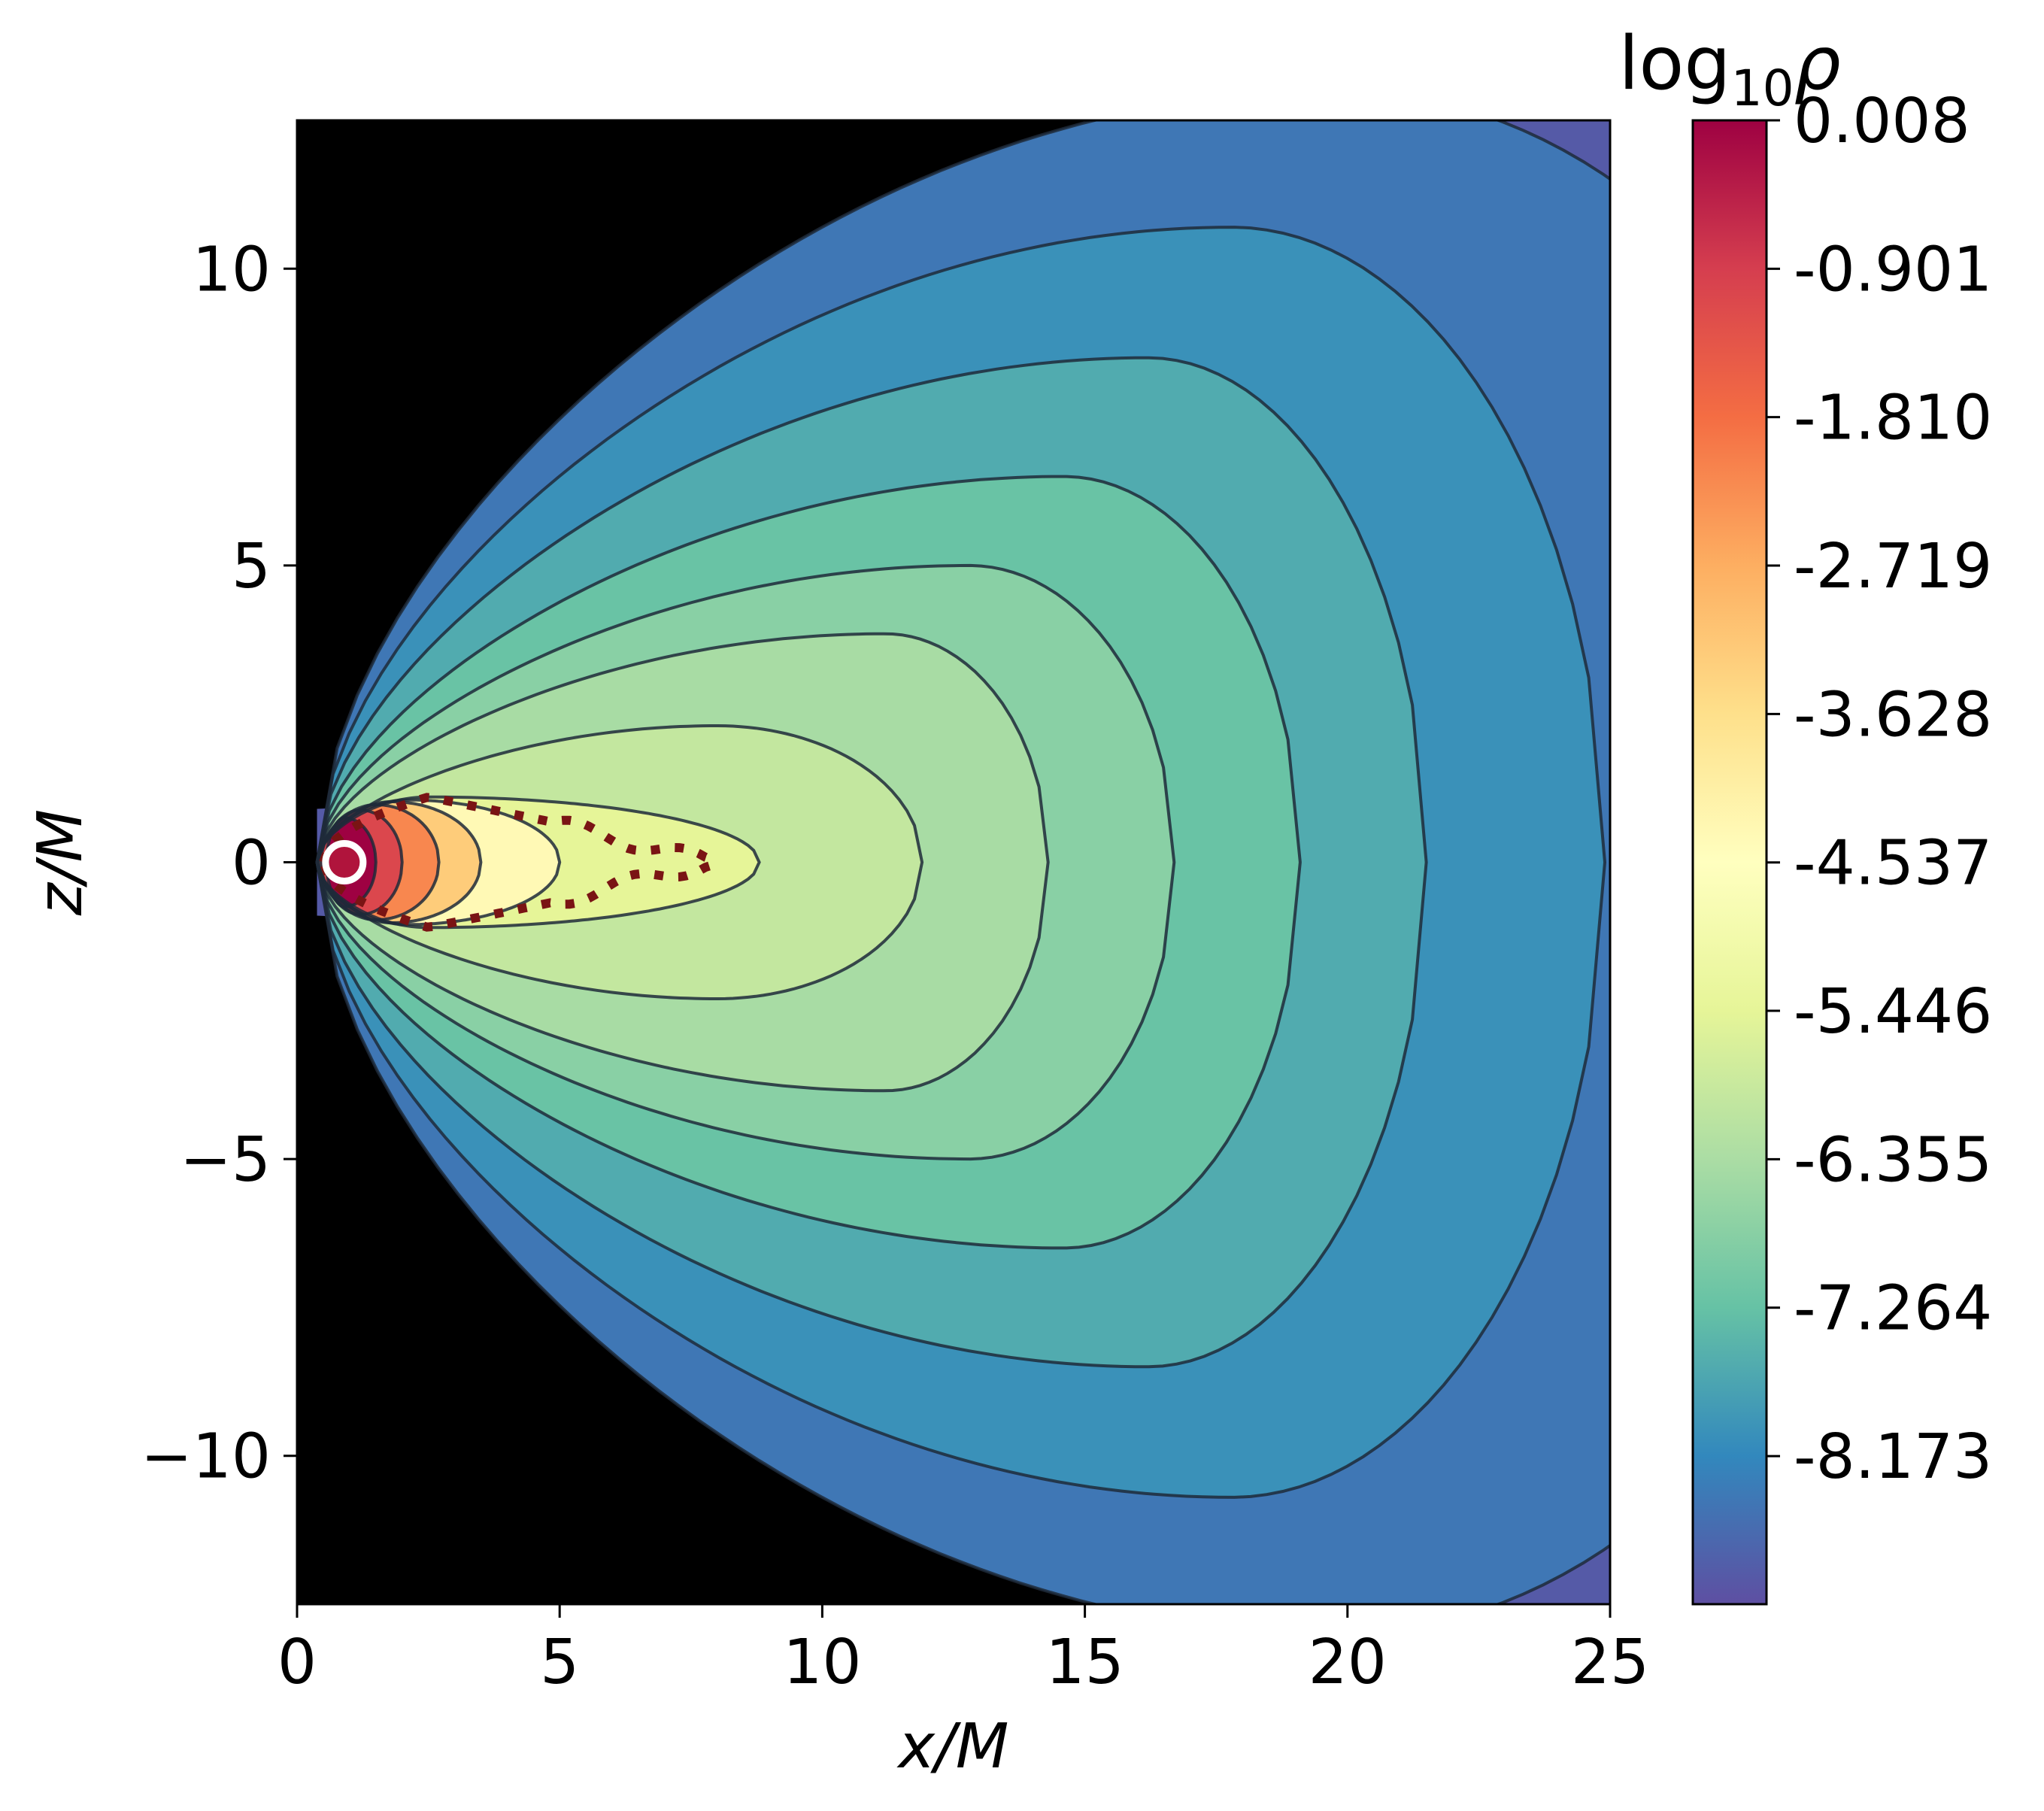 Image resolution: width=2044 pixels, height=1811 pixels. Describe the element at coordinates (225, 1160) in the screenshot. I see `y-tick-label: −5` at that location.